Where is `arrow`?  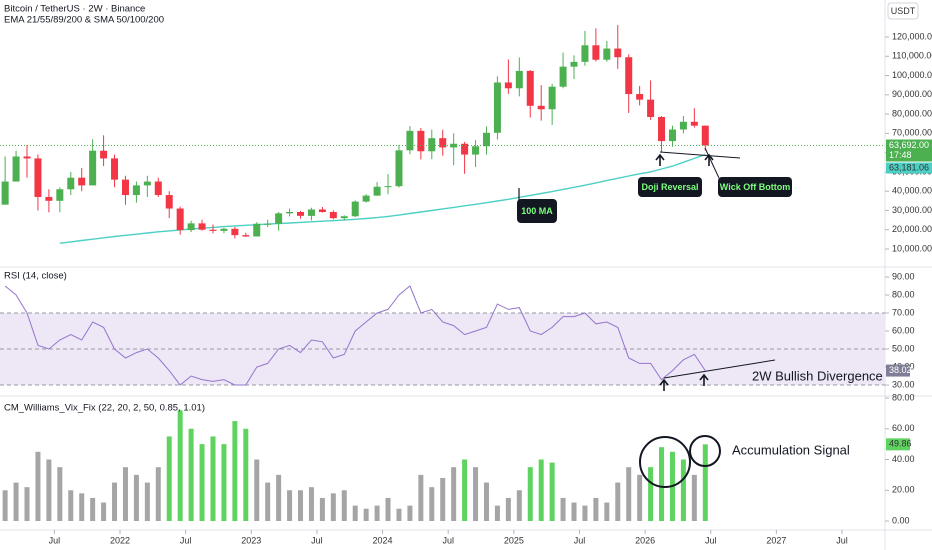
arrow is located at coordinates (664, 384).